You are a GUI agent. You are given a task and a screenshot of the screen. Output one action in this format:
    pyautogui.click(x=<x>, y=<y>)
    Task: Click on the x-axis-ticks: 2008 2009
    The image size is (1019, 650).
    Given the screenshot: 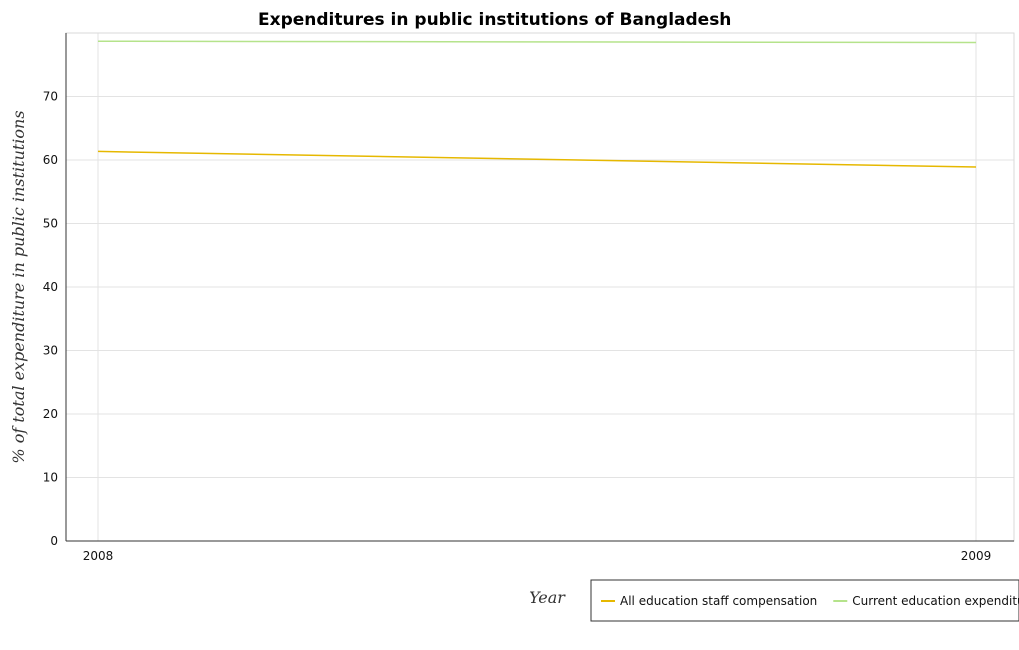 What is the action you would take?
    pyautogui.click(x=537, y=556)
    